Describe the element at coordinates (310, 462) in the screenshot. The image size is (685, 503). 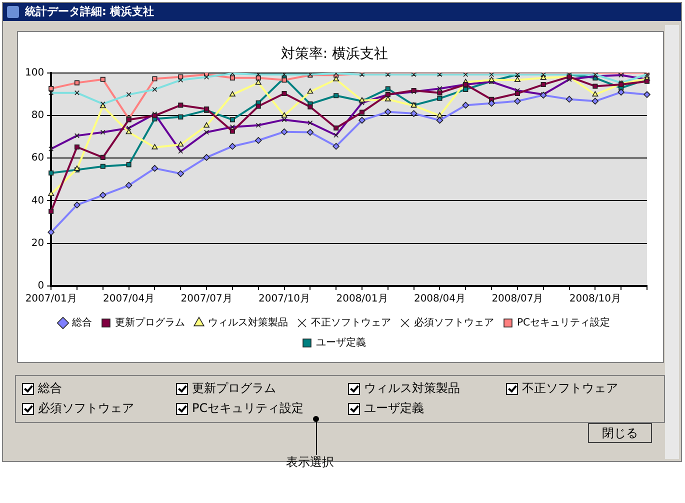
I see `text: 表示選択` at that location.